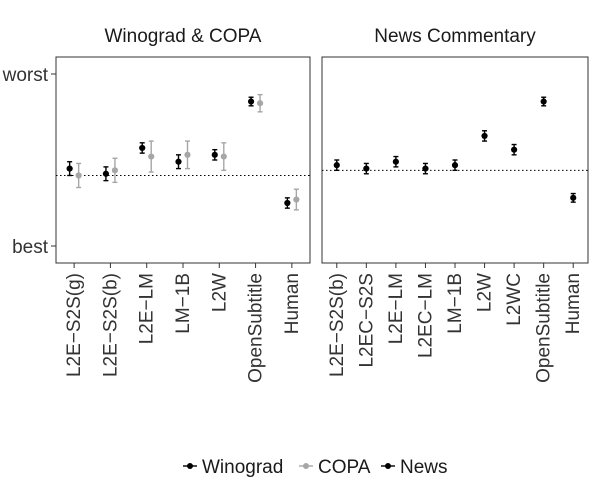 The image size is (598, 497). Describe the element at coordinates (514, 299) in the screenshot. I see `x-tick-label: L2WC` at that location.